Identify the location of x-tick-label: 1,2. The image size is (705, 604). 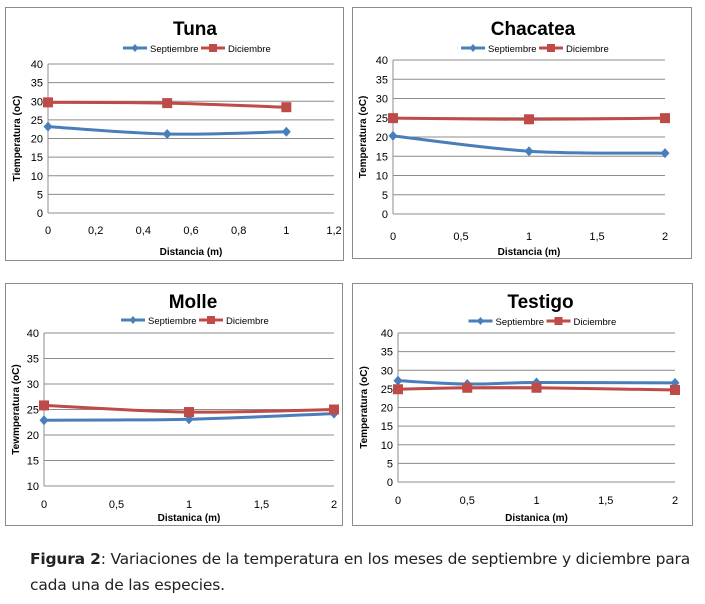
(333, 231).